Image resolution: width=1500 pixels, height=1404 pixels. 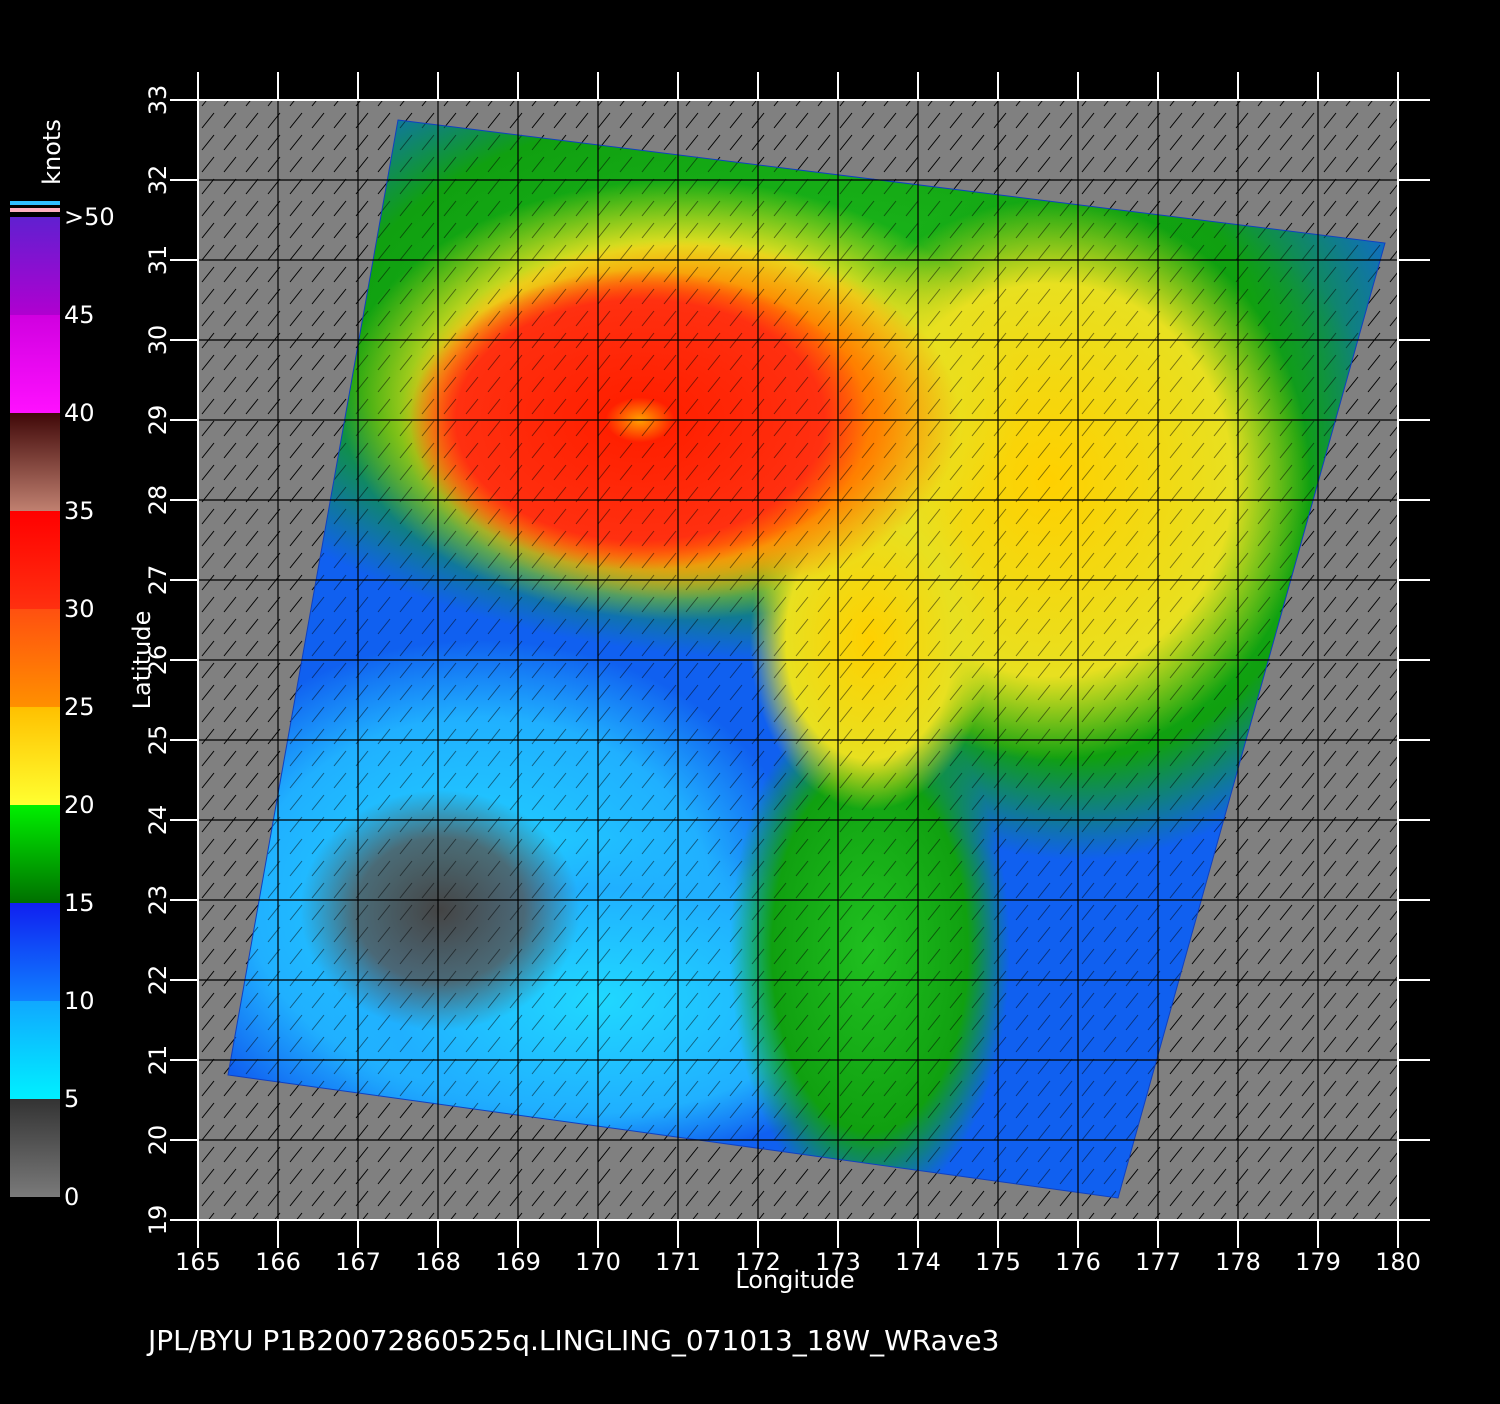 What do you see at coordinates (158, 420) in the screenshot?
I see `y-tick-label: 29` at bounding box center [158, 420].